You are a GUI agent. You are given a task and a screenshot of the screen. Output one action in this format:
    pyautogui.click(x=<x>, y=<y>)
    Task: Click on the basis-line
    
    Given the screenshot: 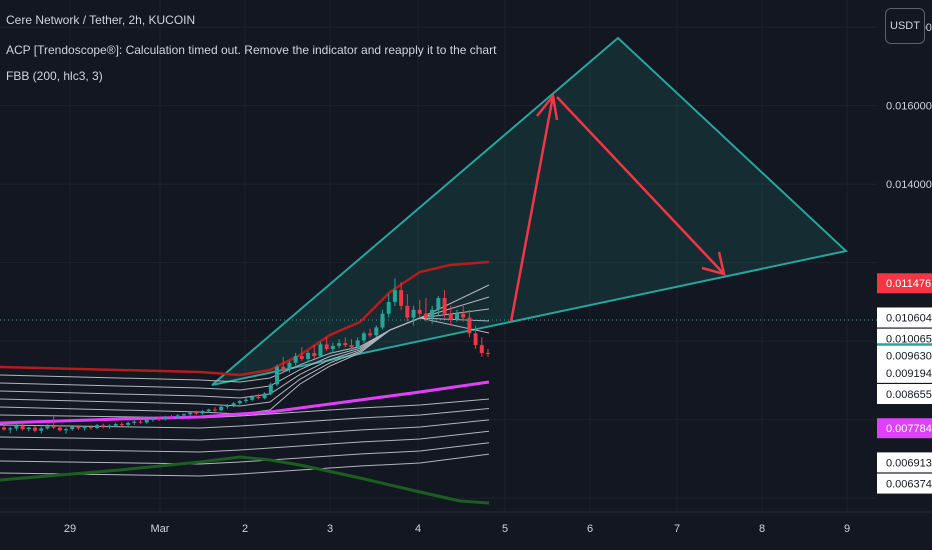 What is the action you would take?
    pyautogui.click(x=245, y=318)
    